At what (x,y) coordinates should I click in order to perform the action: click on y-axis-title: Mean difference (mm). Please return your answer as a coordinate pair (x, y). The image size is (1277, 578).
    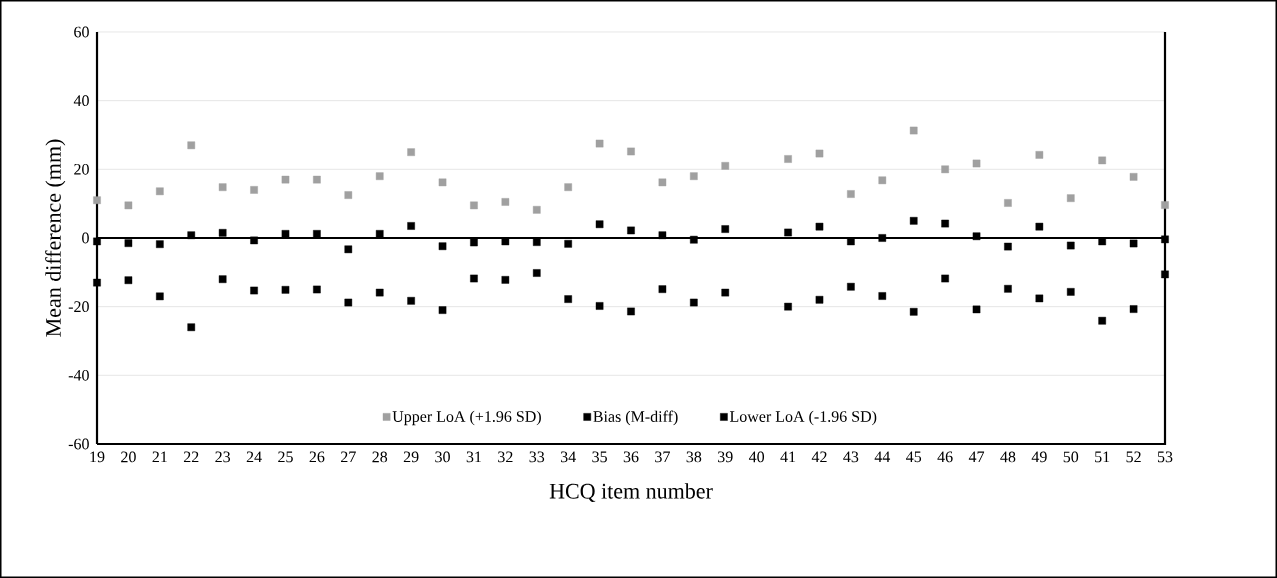
    Looking at the image, I should click on (55, 238).